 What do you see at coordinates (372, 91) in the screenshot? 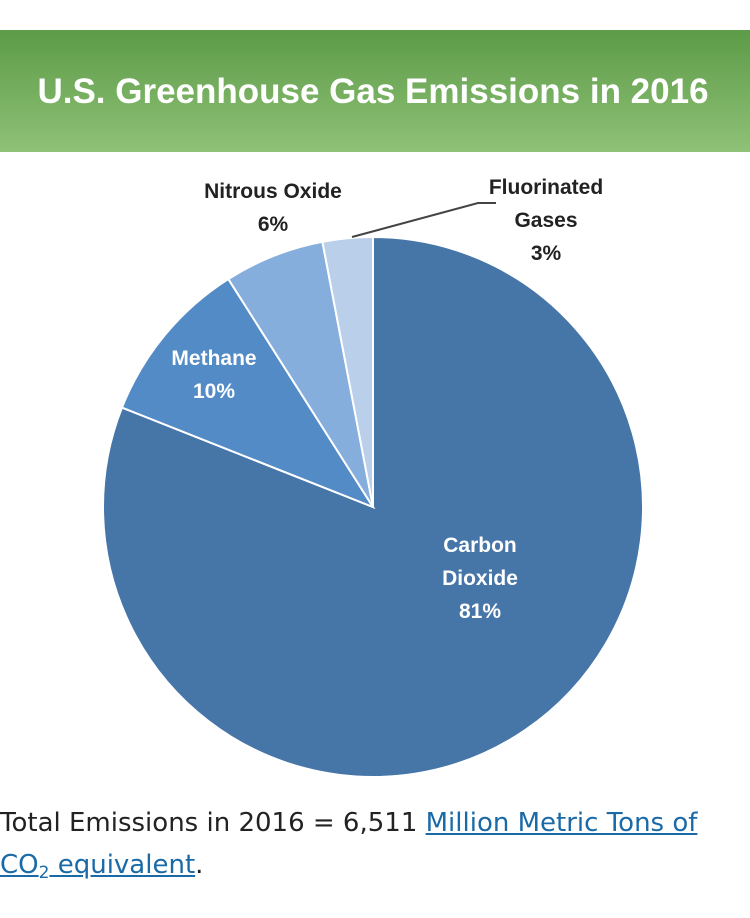
I see `chart-title: U.S. Greenhouse Gas Emissions in 2016` at bounding box center [372, 91].